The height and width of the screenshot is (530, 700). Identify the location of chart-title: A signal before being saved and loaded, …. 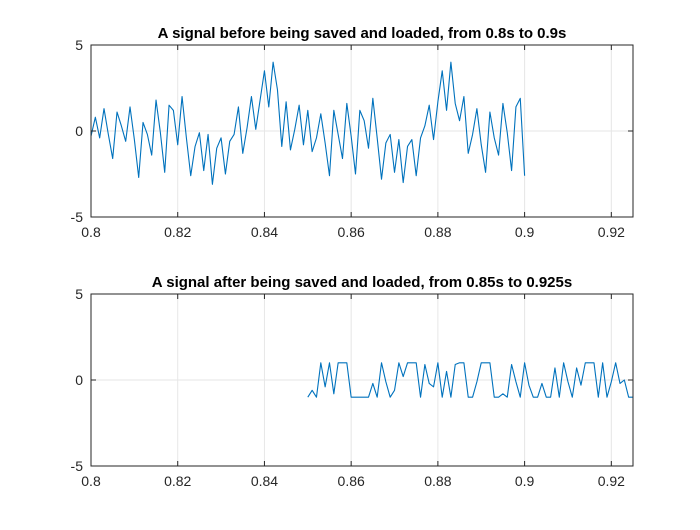
(362, 33).